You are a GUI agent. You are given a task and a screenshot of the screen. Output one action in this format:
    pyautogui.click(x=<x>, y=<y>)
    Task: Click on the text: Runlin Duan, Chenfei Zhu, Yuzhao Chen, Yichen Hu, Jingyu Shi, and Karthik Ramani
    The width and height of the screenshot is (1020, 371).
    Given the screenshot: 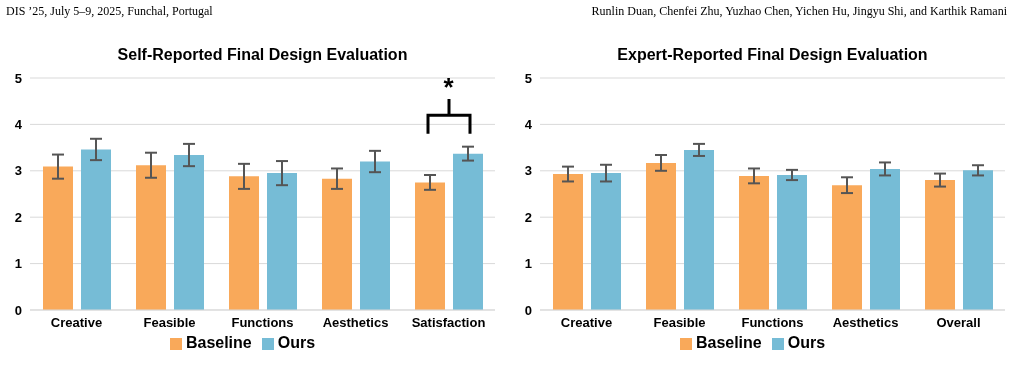 What is the action you would take?
    pyautogui.click(x=798, y=11)
    